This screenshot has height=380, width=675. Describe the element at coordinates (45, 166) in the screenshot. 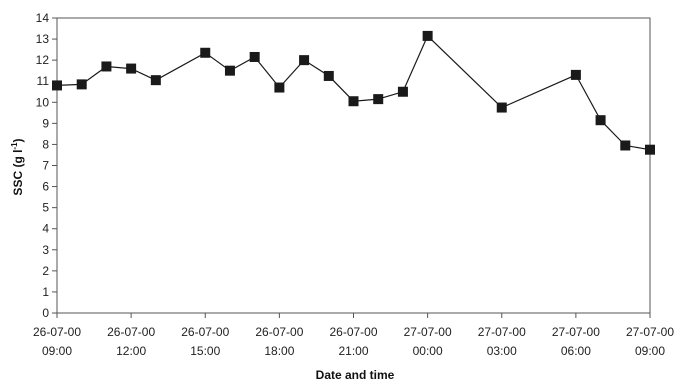

I see `y-tick-label: 7` at that location.